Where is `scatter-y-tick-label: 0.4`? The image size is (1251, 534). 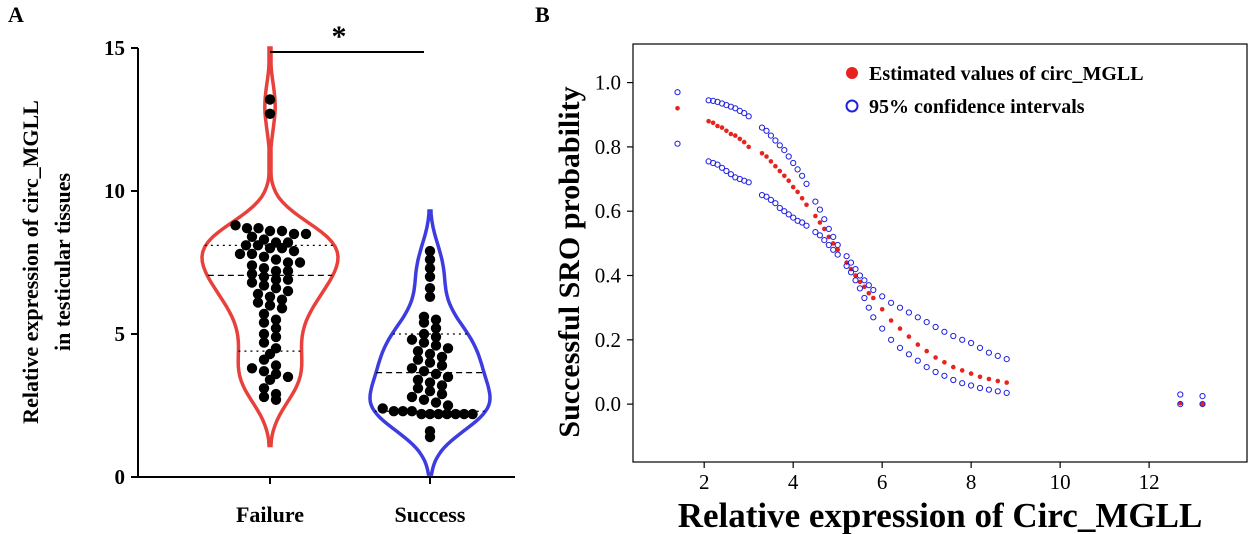
scatter-y-tick-label: 0.4 is located at coordinates (608, 276).